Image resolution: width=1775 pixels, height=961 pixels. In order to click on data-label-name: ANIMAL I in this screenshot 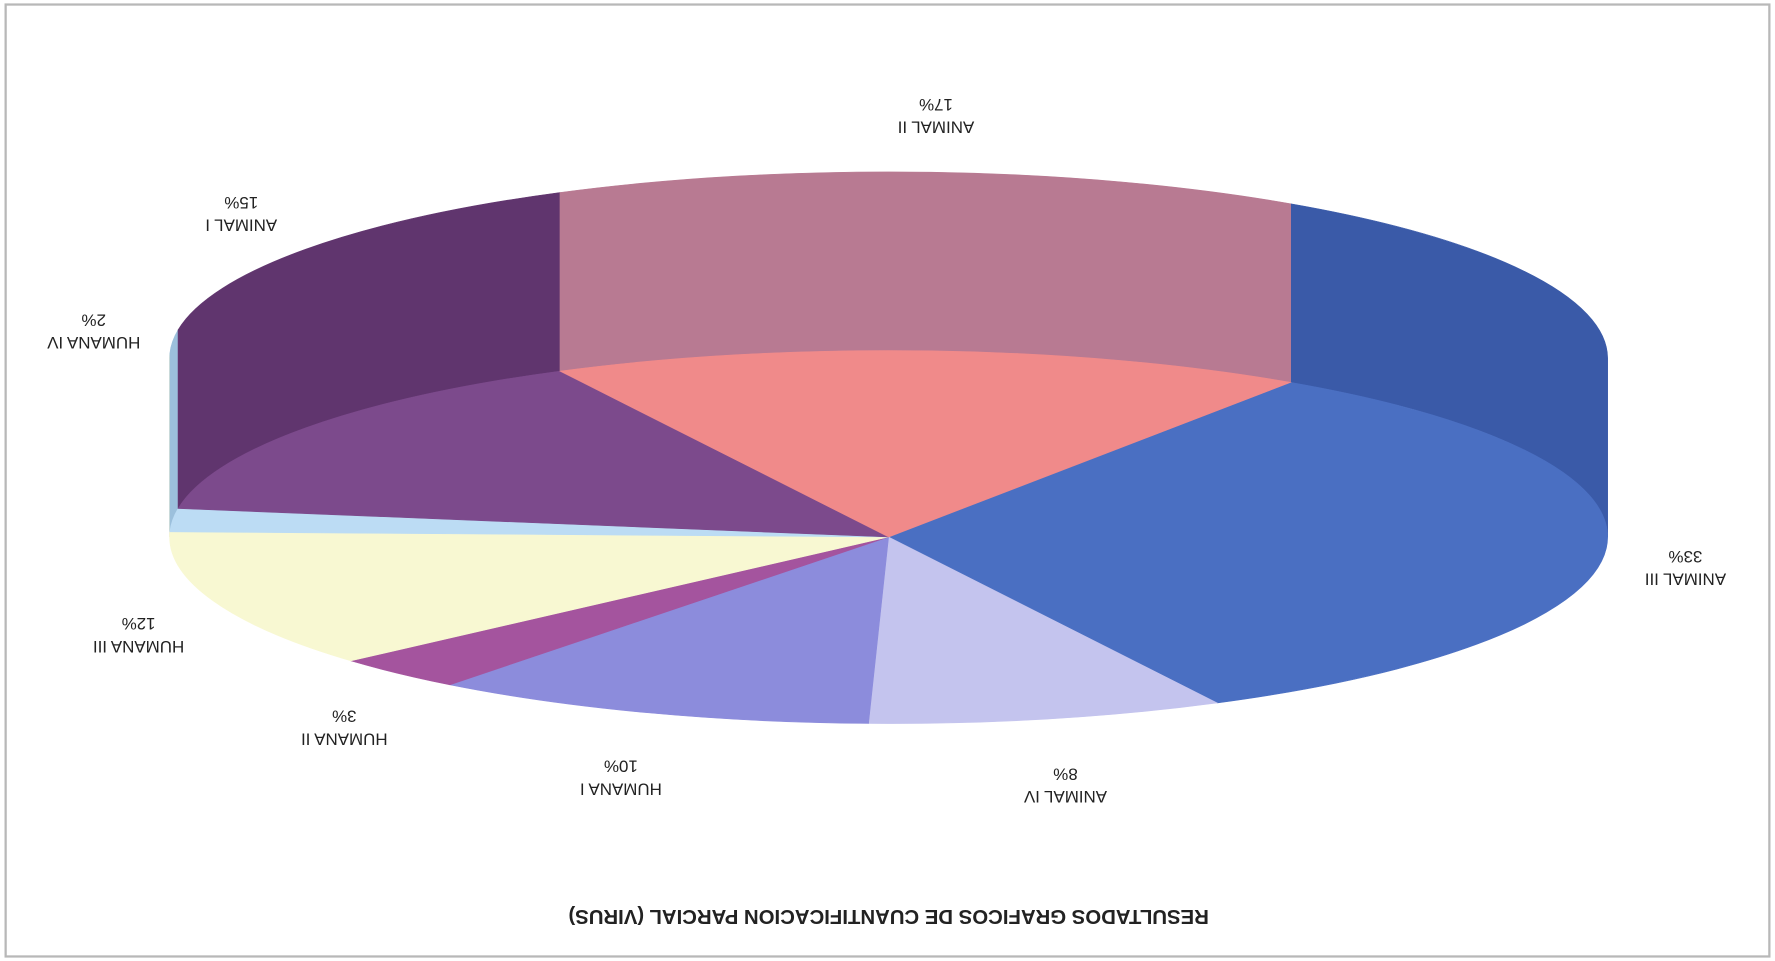, I will do `click(241, 225)`.